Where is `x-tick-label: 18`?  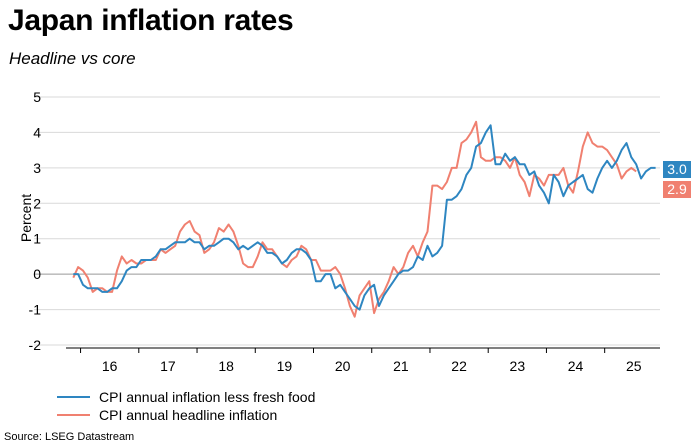
x-tick-label: 18 is located at coordinates (226, 366).